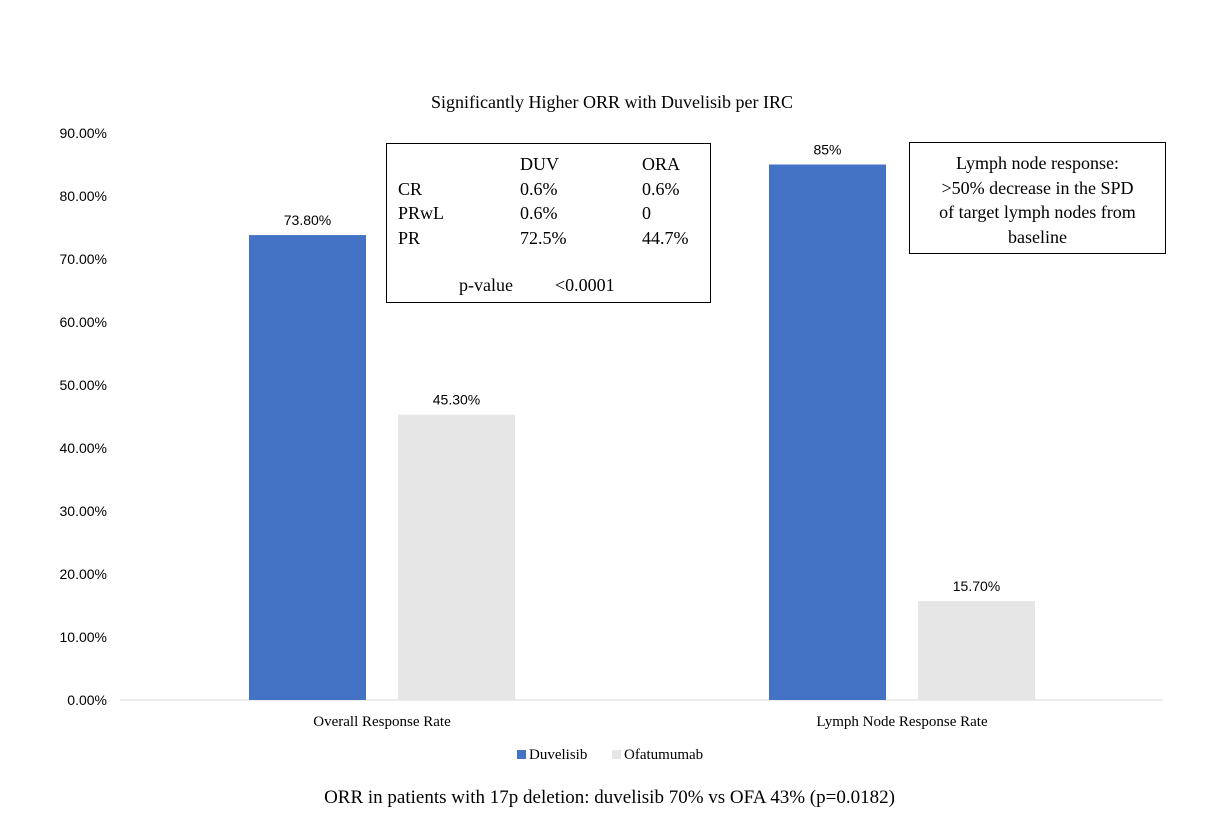  I want to click on x-category-label: Overall Response Rate, so click(382, 722).